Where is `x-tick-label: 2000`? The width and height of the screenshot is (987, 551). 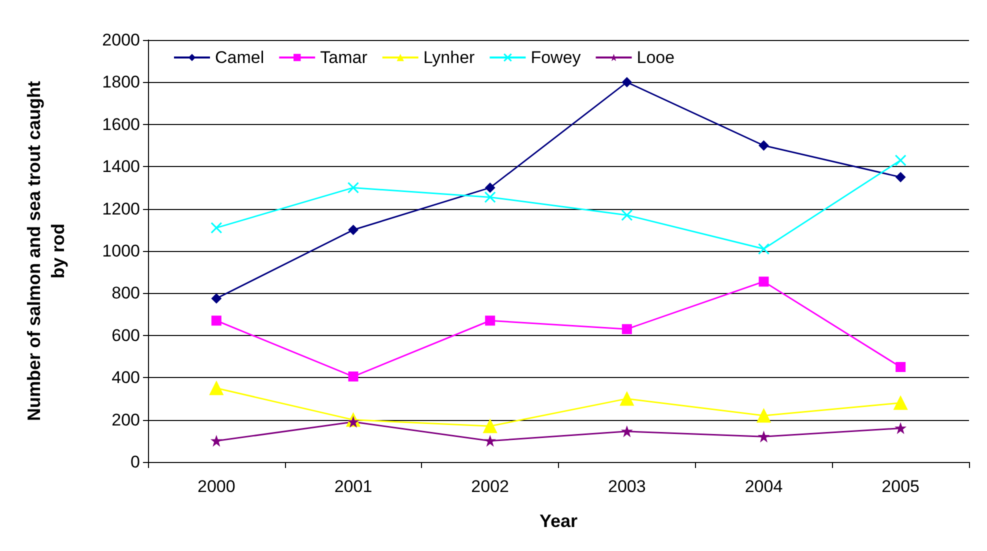 x-tick-label: 2000 is located at coordinates (217, 486).